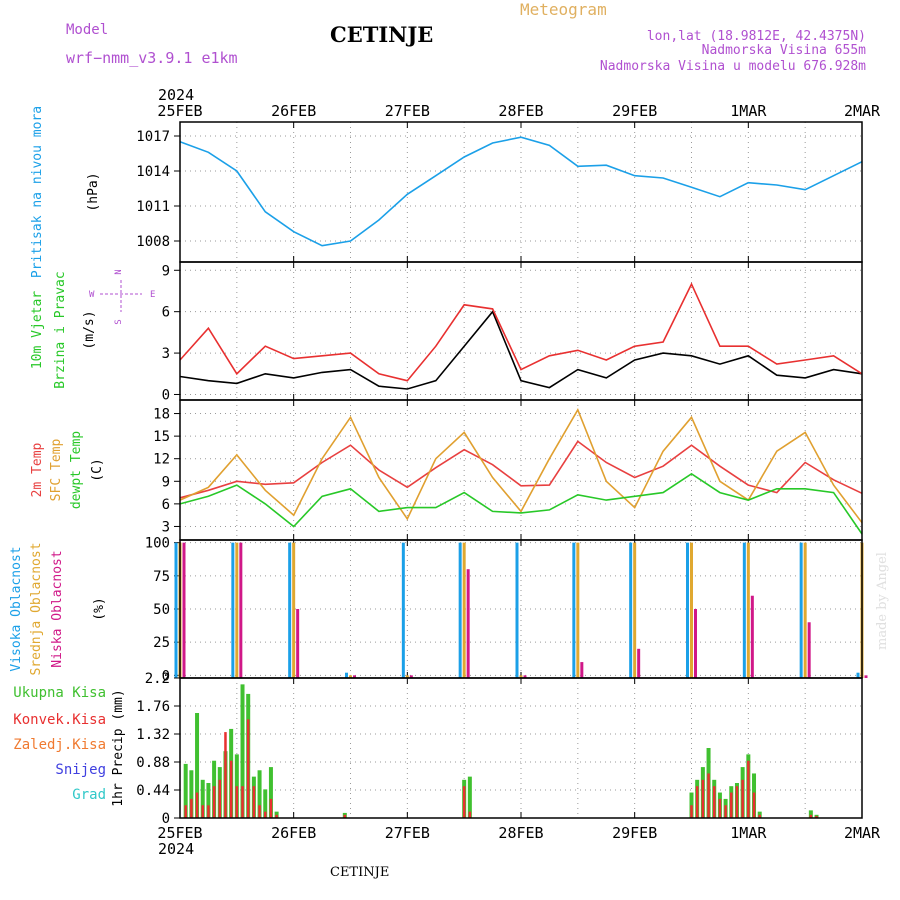 The image size is (900, 900). What do you see at coordinates (161, 415) in the screenshot?
I see `y-tick-label: 18` at bounding box center [161, 415].